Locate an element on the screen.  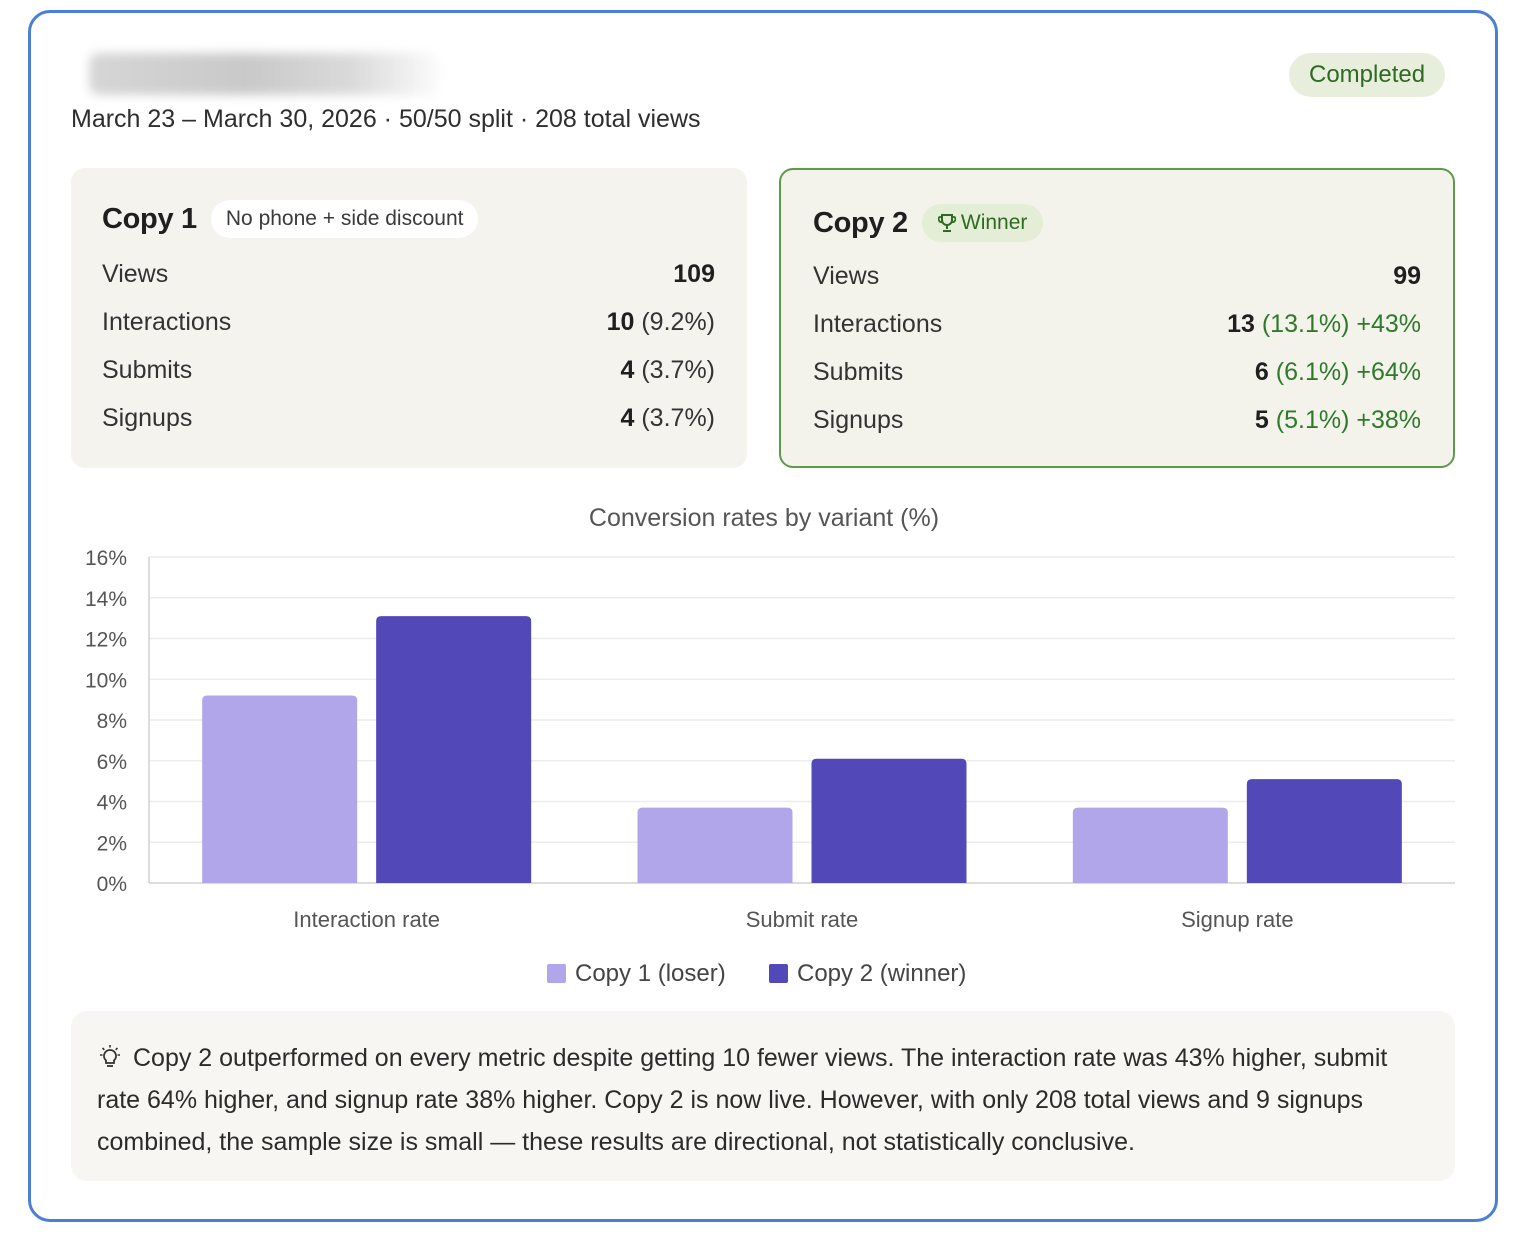
lightbulb-icon is located at coordinates (110, 1056).